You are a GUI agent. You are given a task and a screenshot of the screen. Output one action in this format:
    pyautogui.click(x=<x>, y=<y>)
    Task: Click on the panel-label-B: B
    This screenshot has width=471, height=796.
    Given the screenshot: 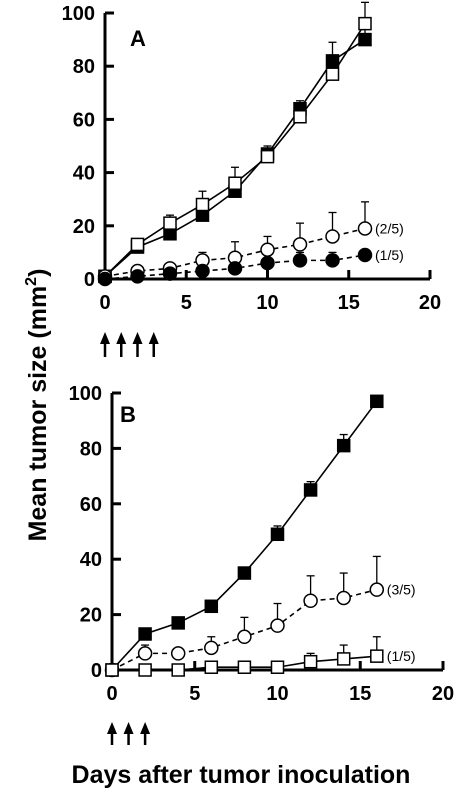 What is the action you would take?
    pyautogui.click(x=128, y=414)
    